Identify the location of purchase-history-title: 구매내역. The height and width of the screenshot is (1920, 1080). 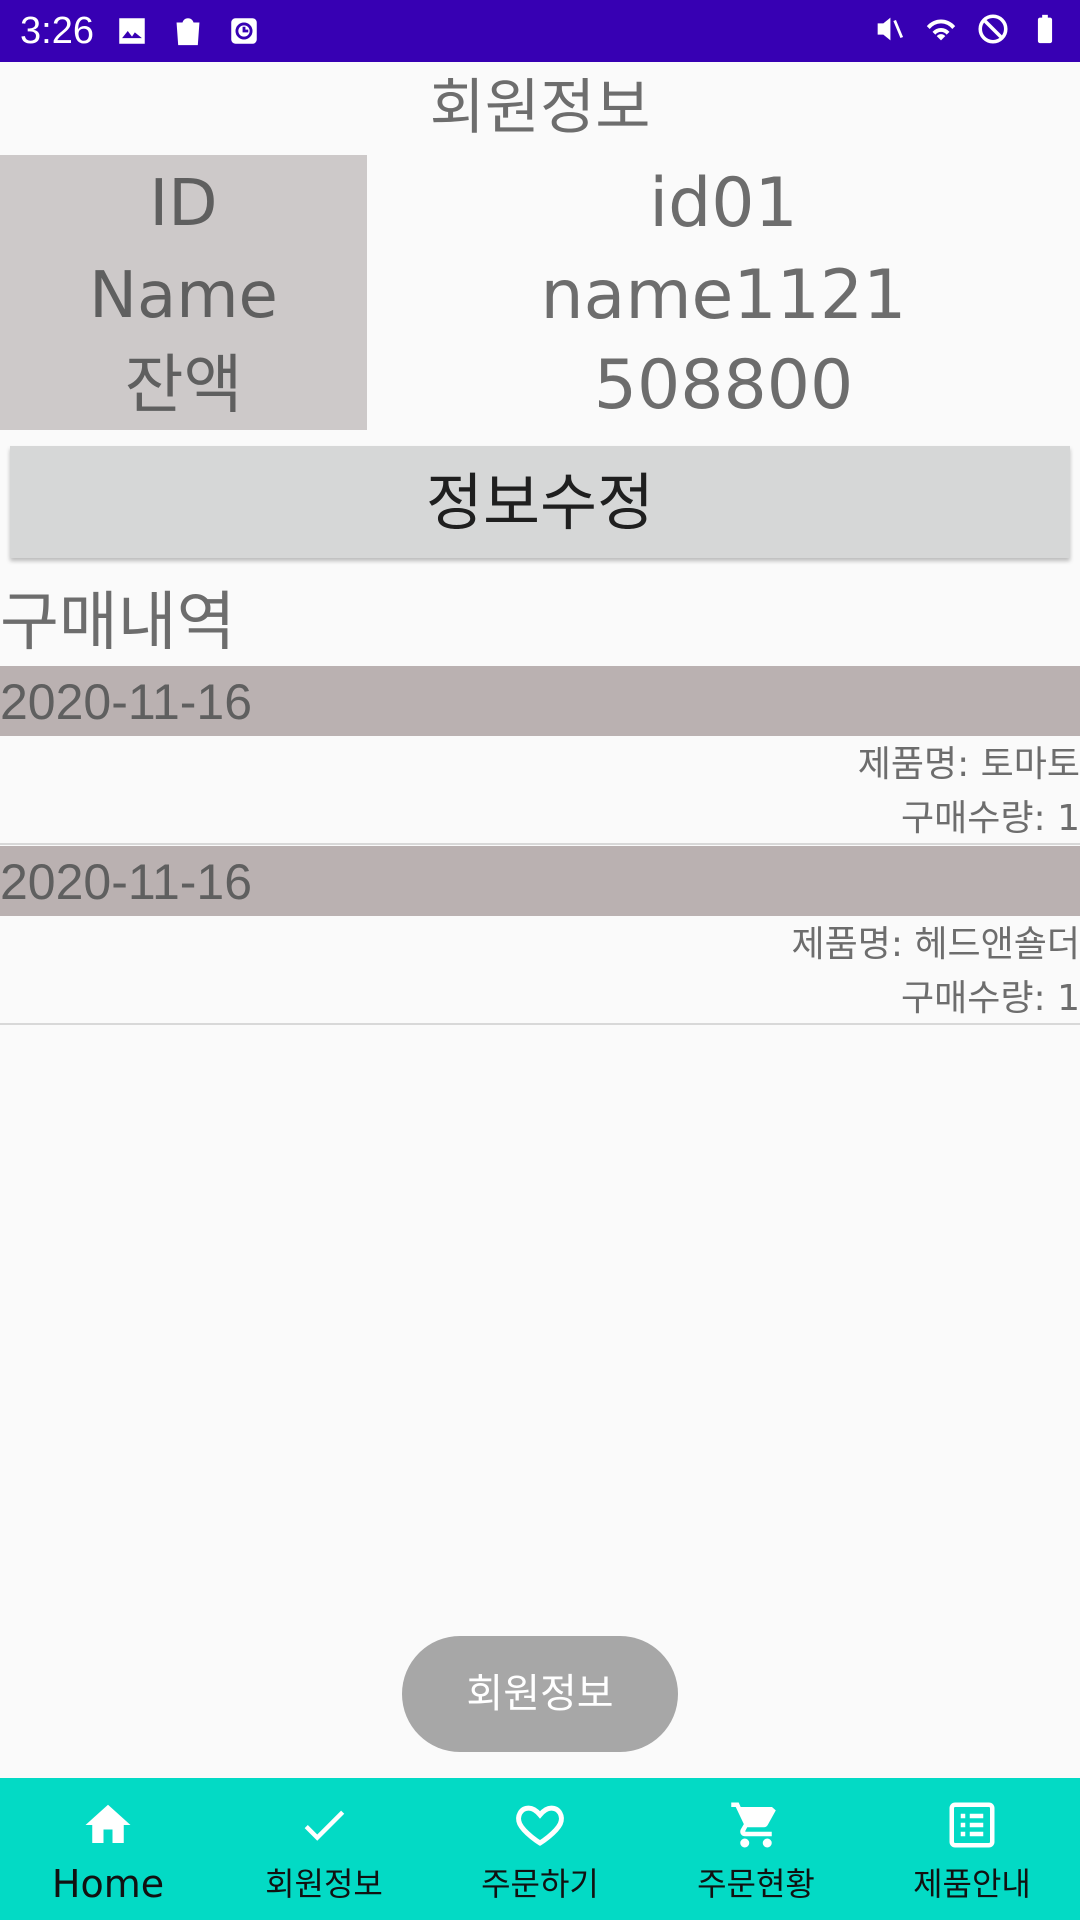
(118, 623).